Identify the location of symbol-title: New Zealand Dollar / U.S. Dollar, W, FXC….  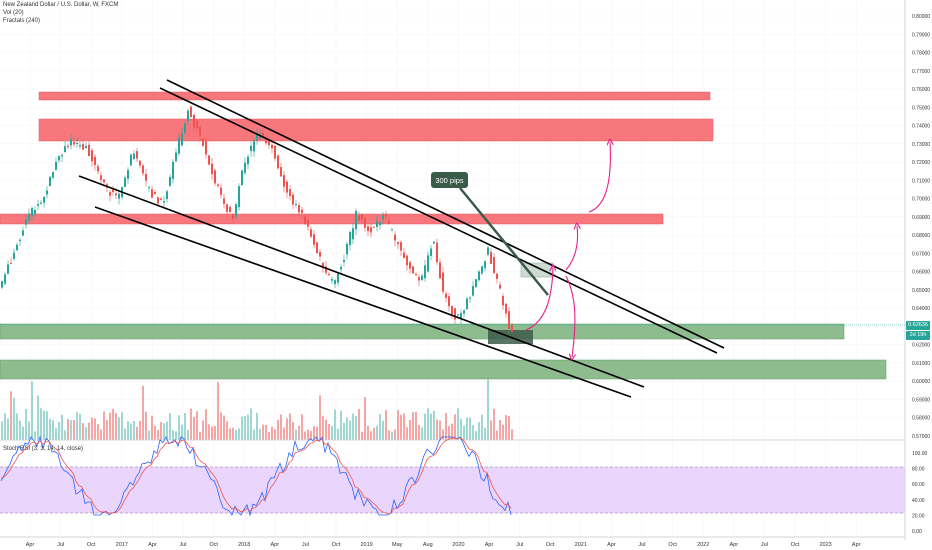
(61, 5).